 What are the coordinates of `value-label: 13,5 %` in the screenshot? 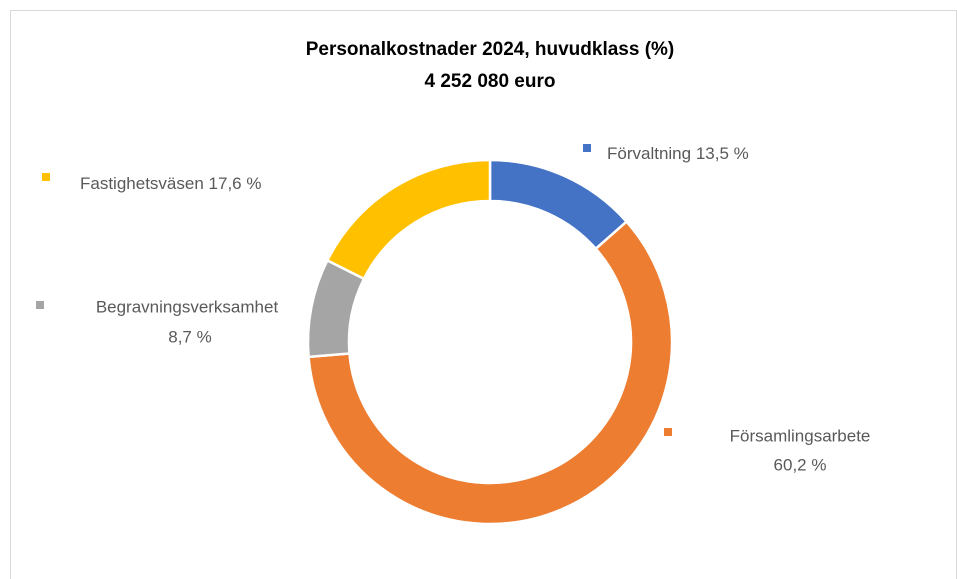 It's located at (722, 153).